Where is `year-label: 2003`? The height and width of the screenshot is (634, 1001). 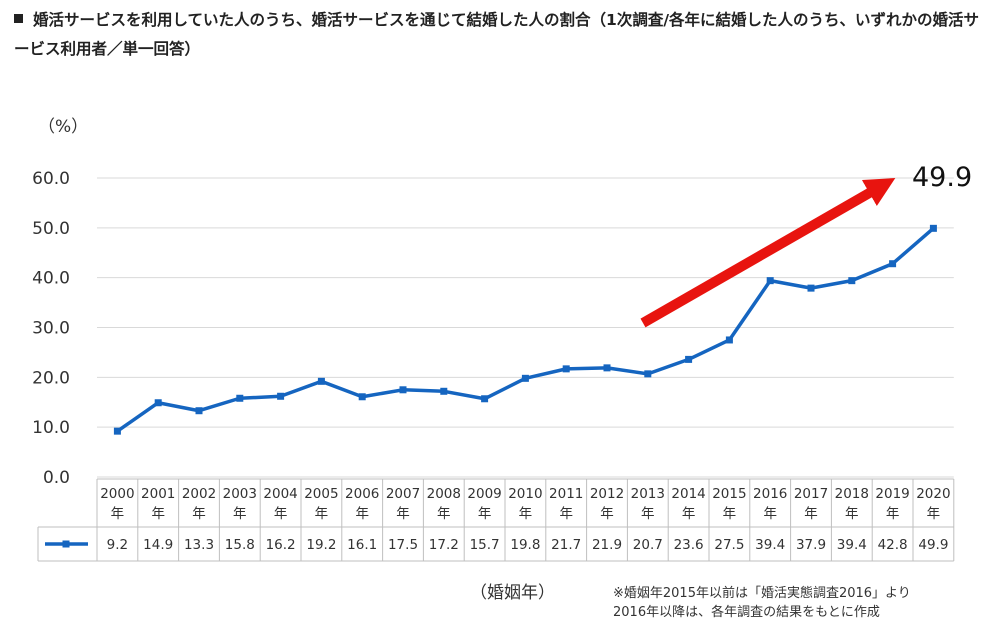
year-label: 2003 is located at coordinates (240, 494).